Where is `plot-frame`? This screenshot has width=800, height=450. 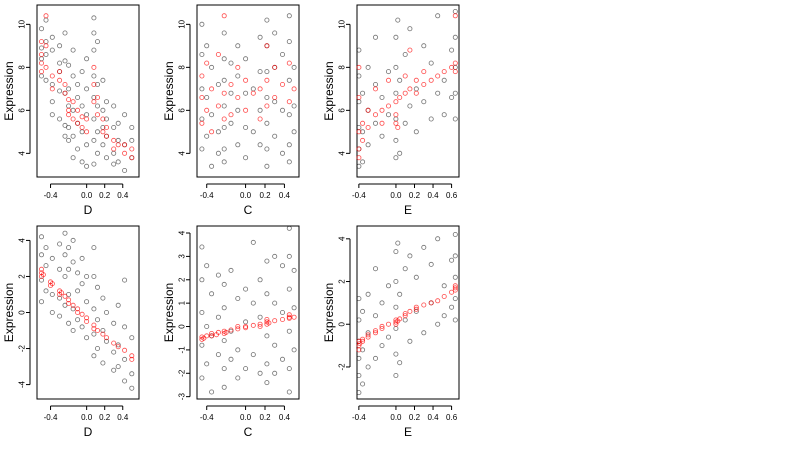
plot-frame is located at coordinates (88, 312).